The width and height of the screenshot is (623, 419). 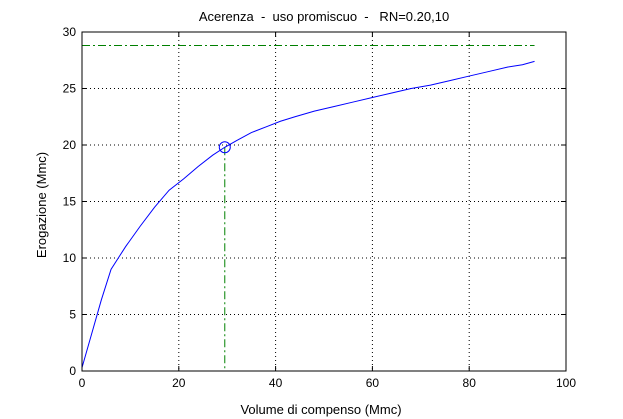 I want to click on marker-group, so click(x=224, y=147).